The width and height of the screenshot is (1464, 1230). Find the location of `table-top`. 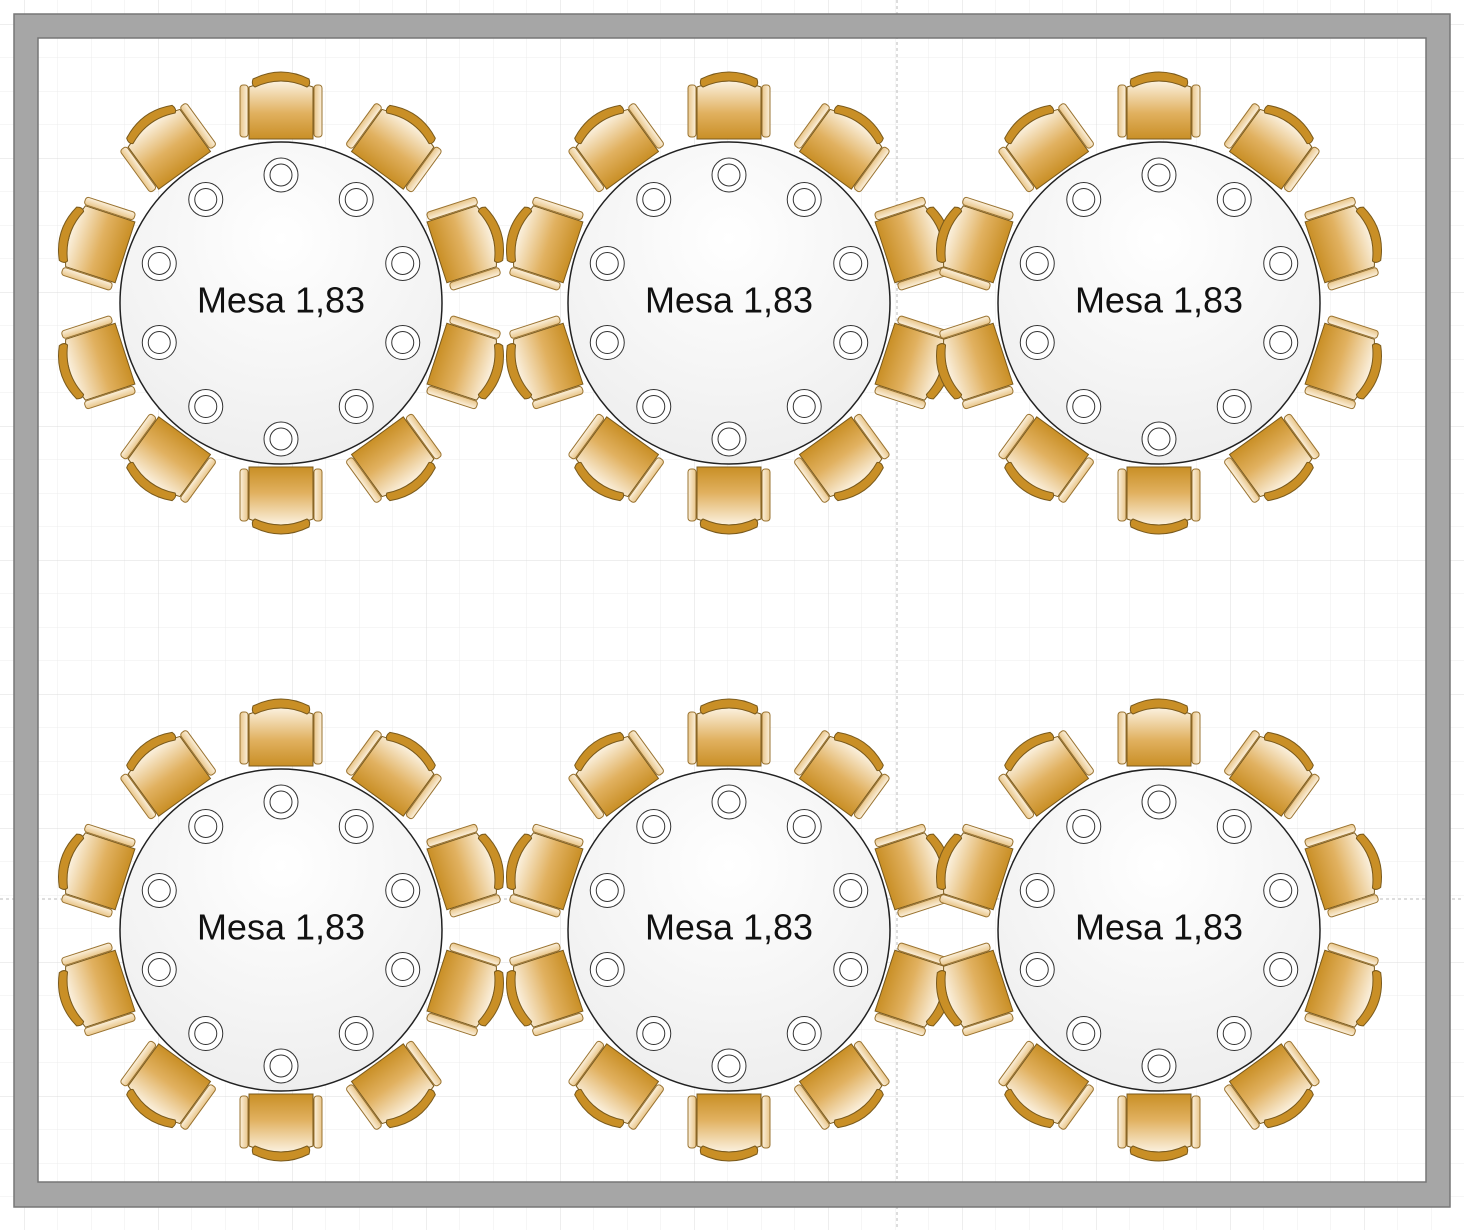

table-top is located at coordinates (729, 930).